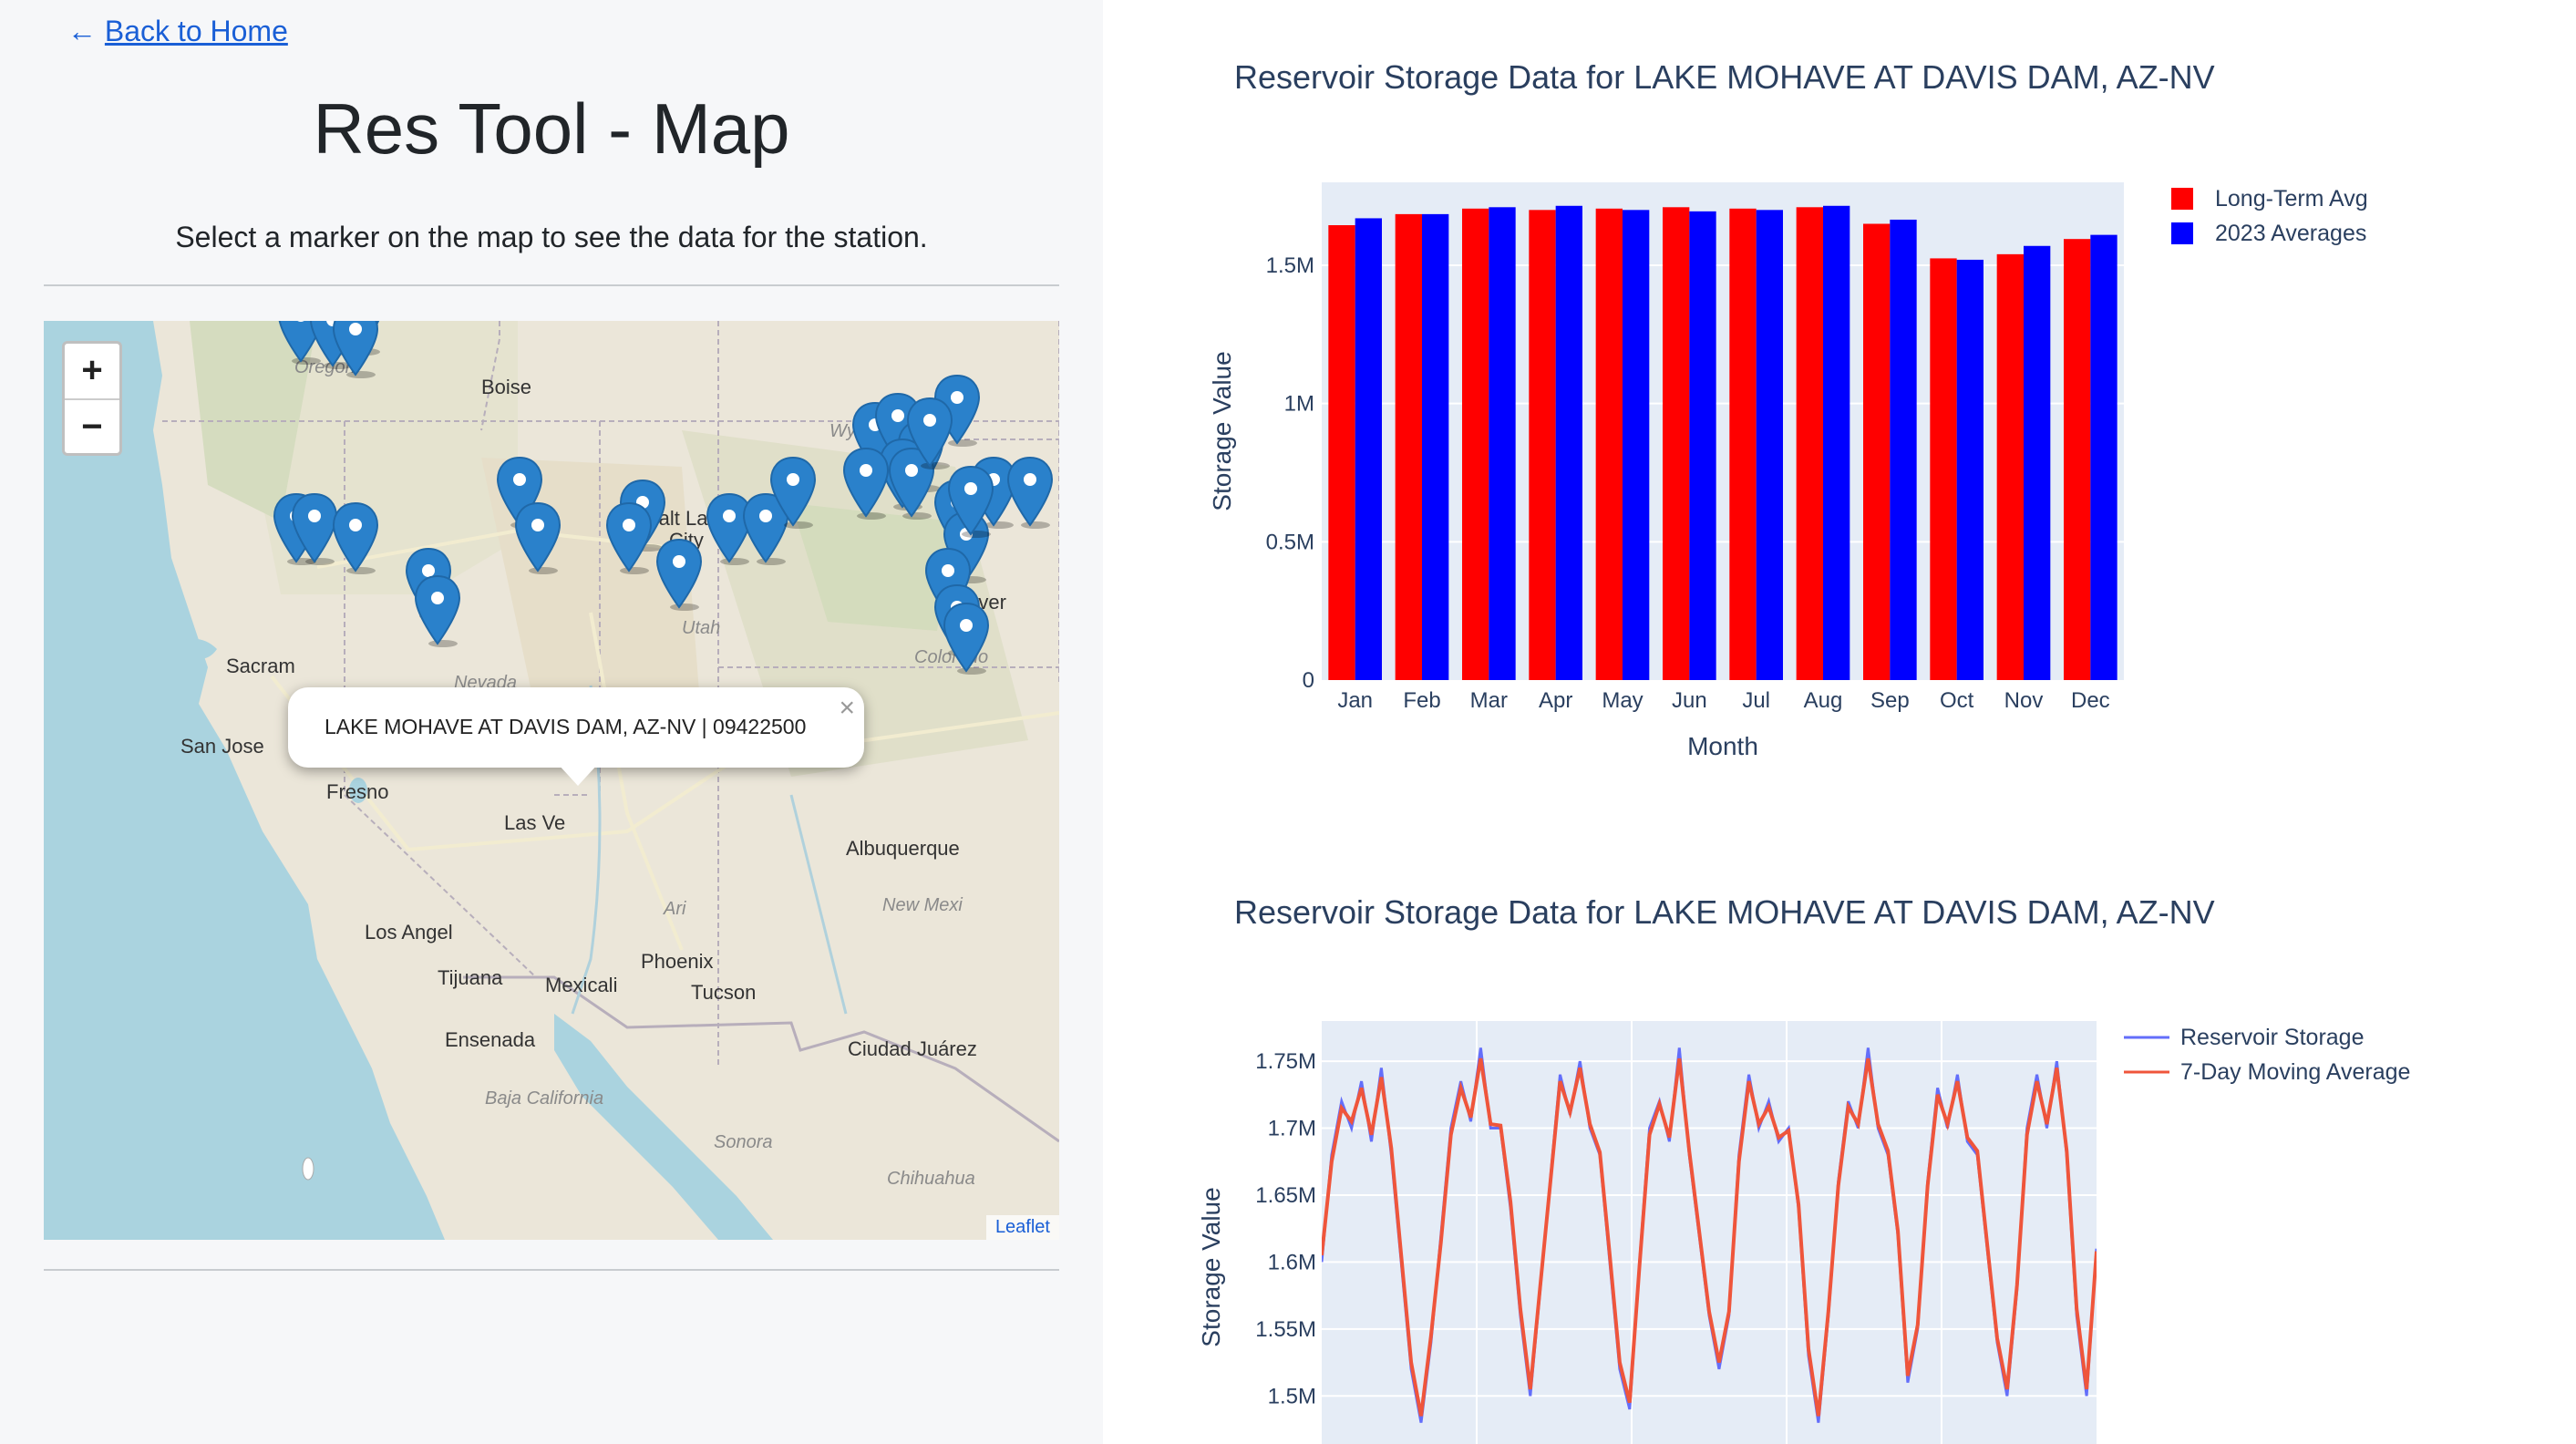  What do you see at coordinates (2272, 1037) in the screenshot?
I see `legend-entry: Reservoir Storage` at bounding box center [2272, 1037].